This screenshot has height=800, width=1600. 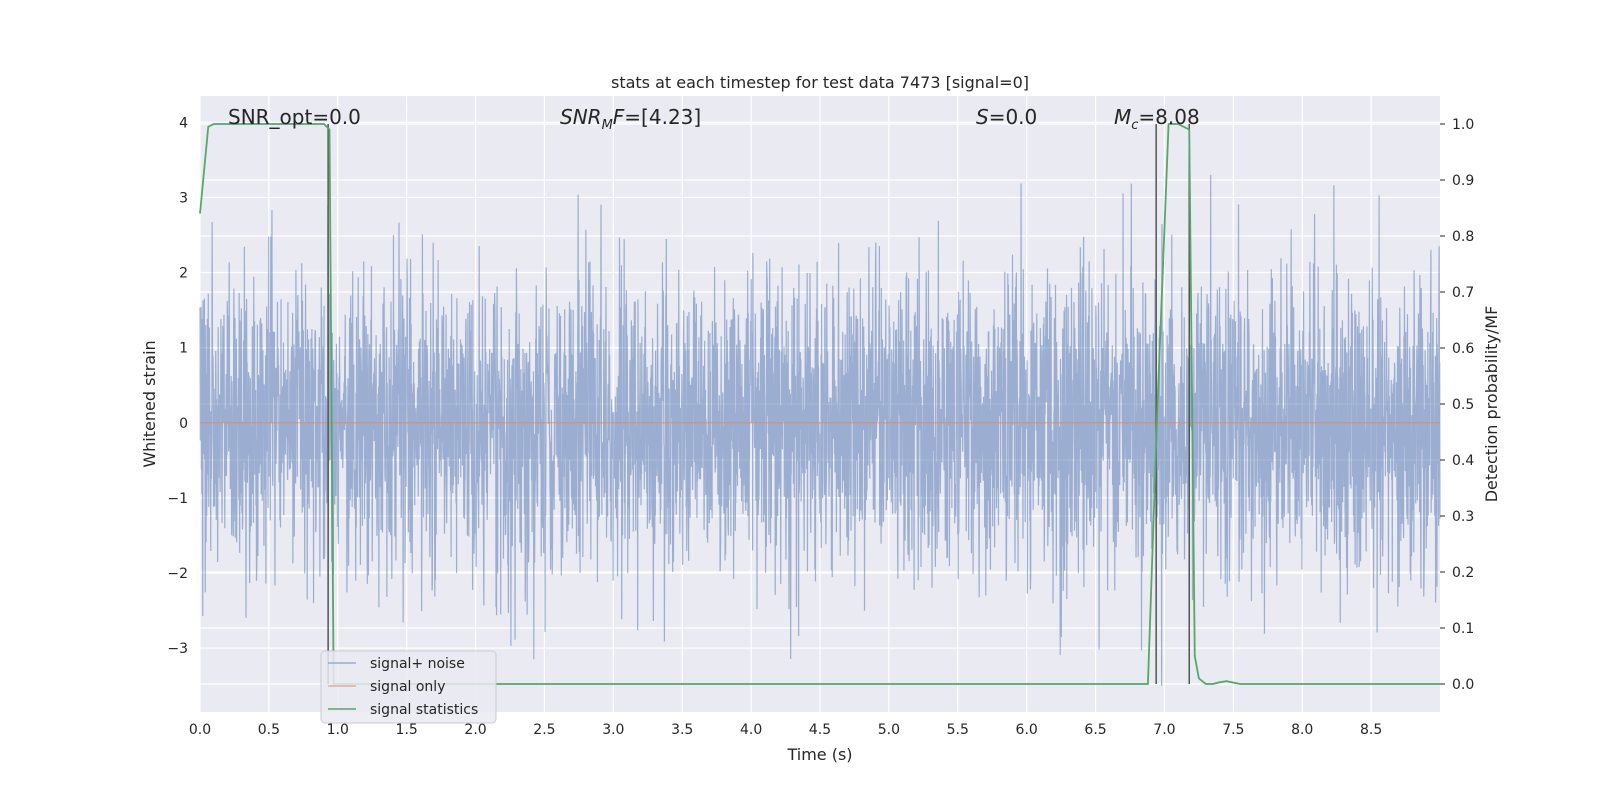 I want to click on y2-tick-label: 0.4, so click(x=1463, y=461).